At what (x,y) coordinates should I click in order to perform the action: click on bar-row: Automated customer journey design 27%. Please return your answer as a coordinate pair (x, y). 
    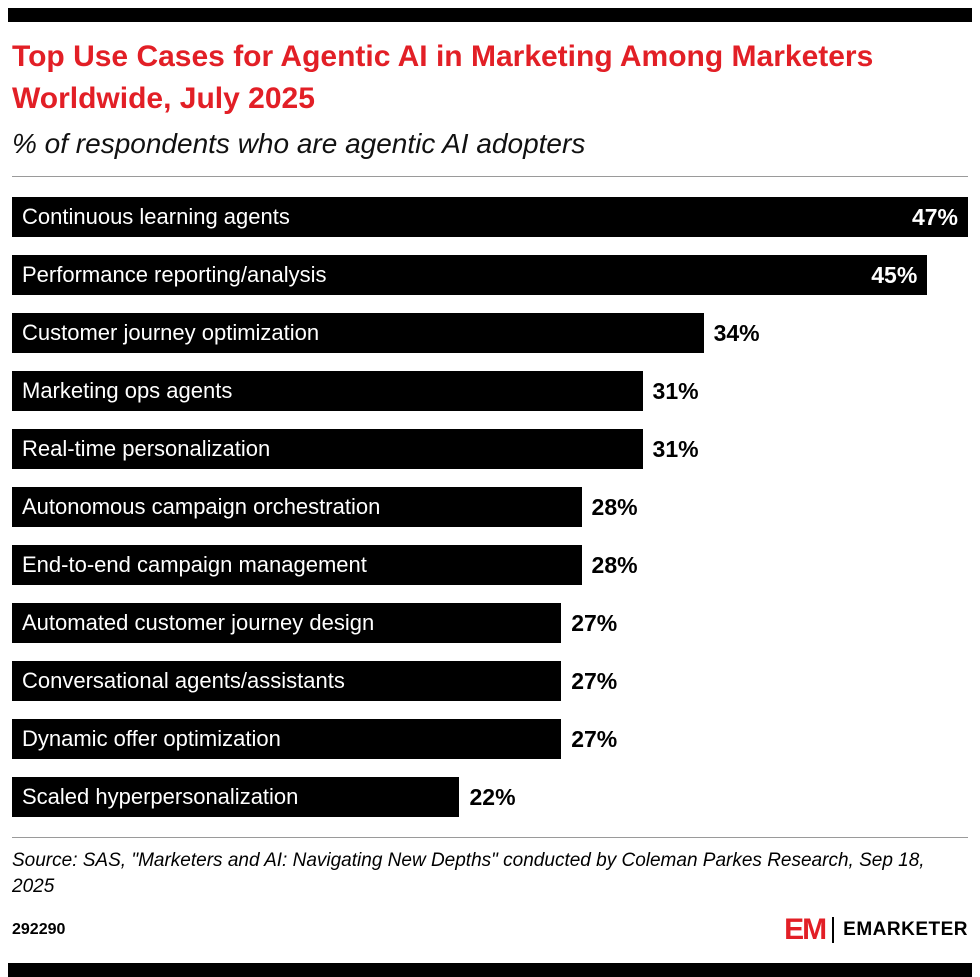
    Looking at the image, I should click on (490, 623).